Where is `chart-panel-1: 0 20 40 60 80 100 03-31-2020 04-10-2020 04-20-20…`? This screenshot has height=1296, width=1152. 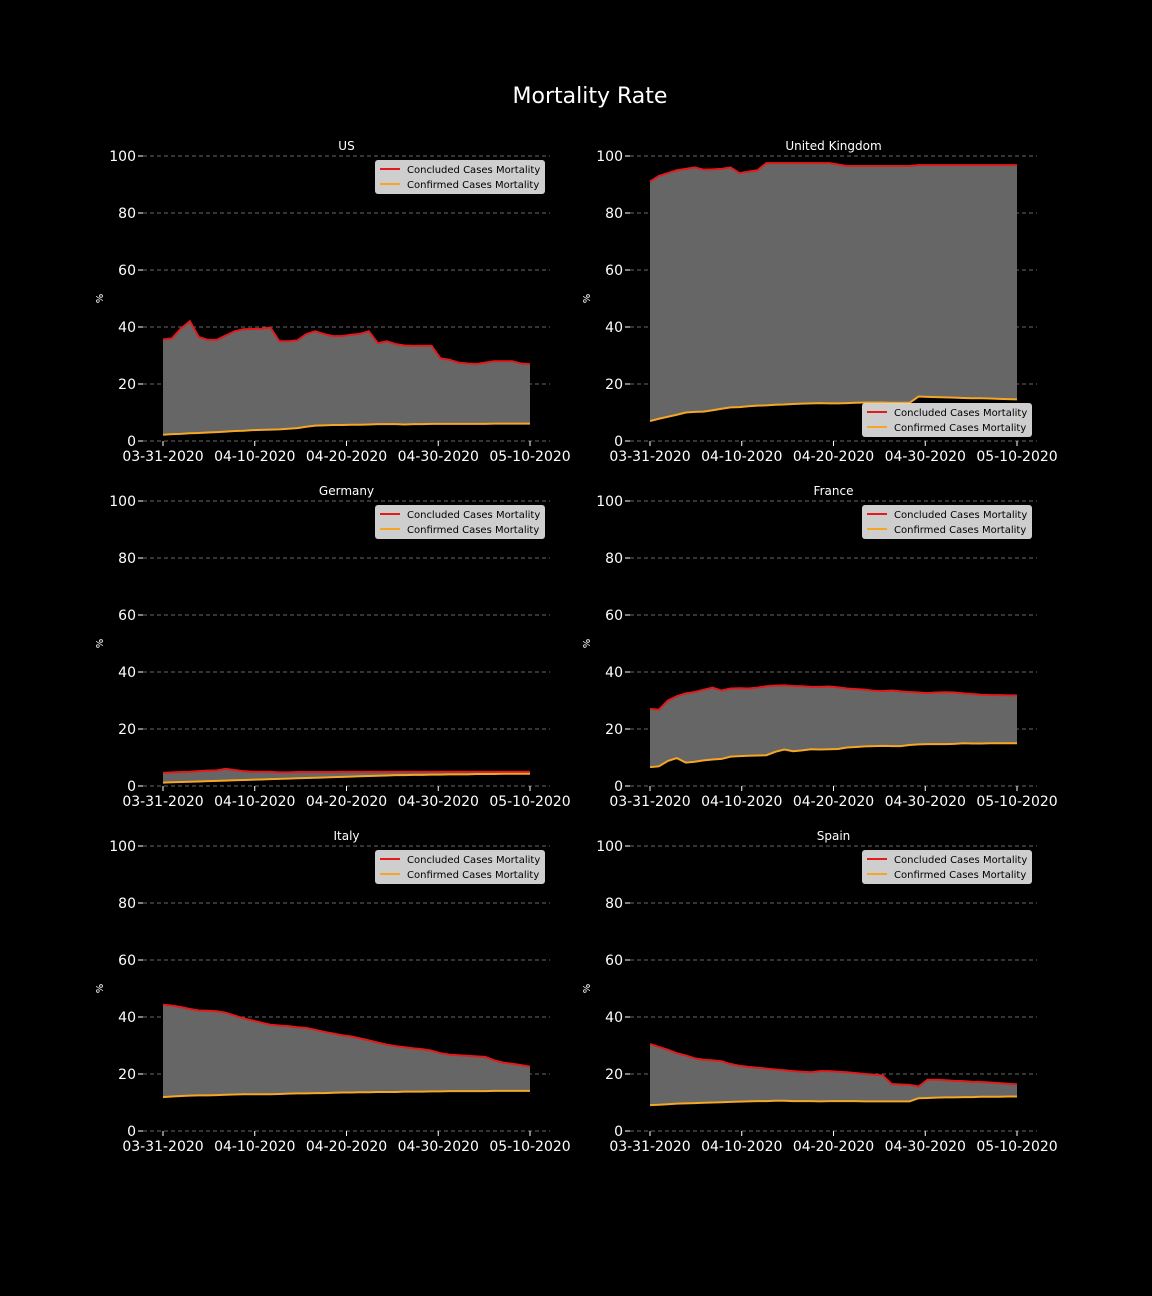 chart-panel-1: 0 20 40 60 80 100 03-31-2020 04-10-2020 04-20-20… is located at coordinates (820, 302).